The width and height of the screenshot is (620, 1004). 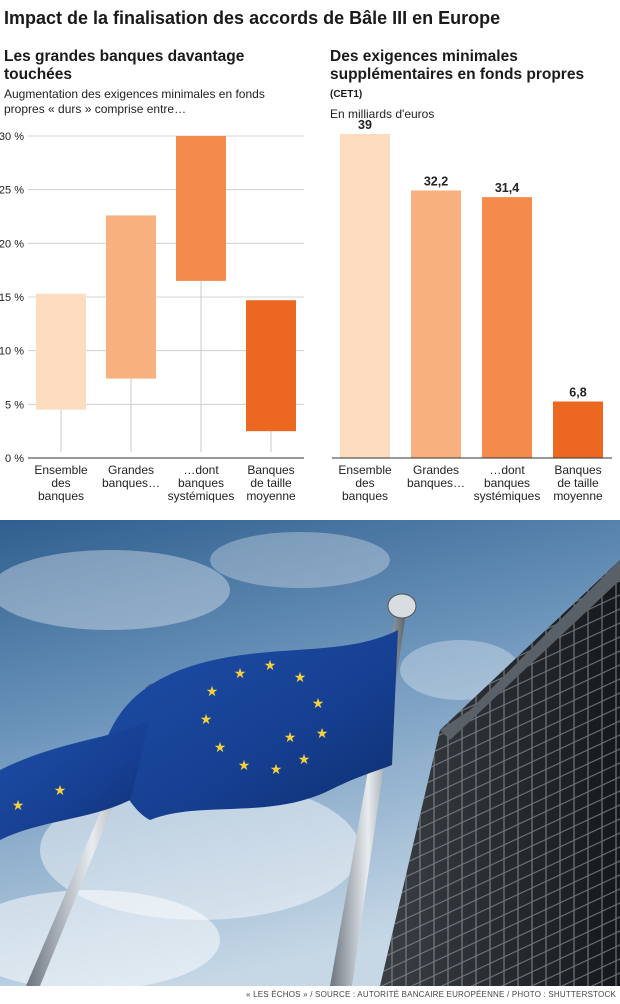 I want to click on right-category-label: systémiques, so click(x=507, y=496).